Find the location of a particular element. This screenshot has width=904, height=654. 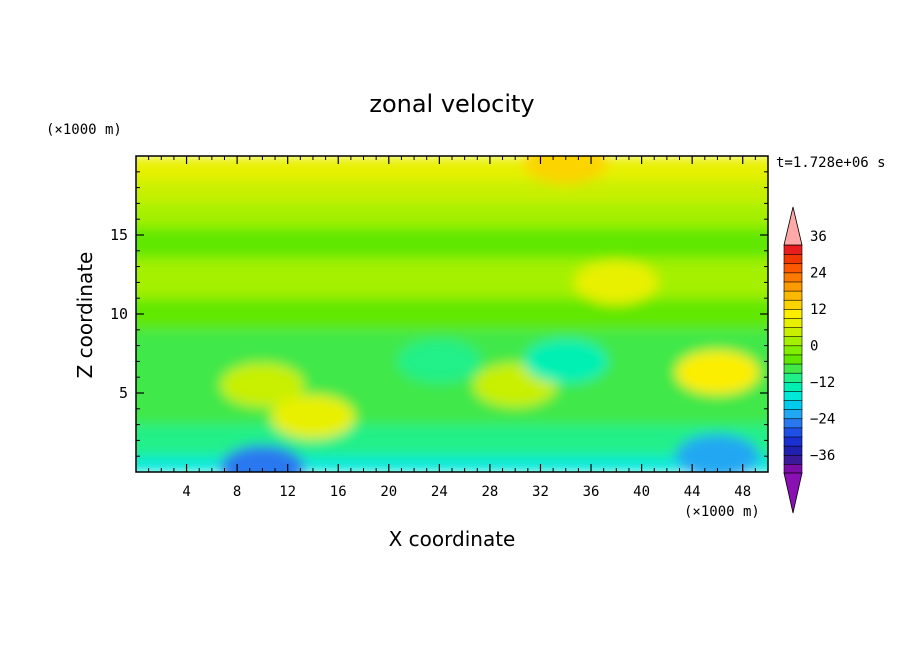

x-tick-label: 12 is located at coordinates (287, 492).